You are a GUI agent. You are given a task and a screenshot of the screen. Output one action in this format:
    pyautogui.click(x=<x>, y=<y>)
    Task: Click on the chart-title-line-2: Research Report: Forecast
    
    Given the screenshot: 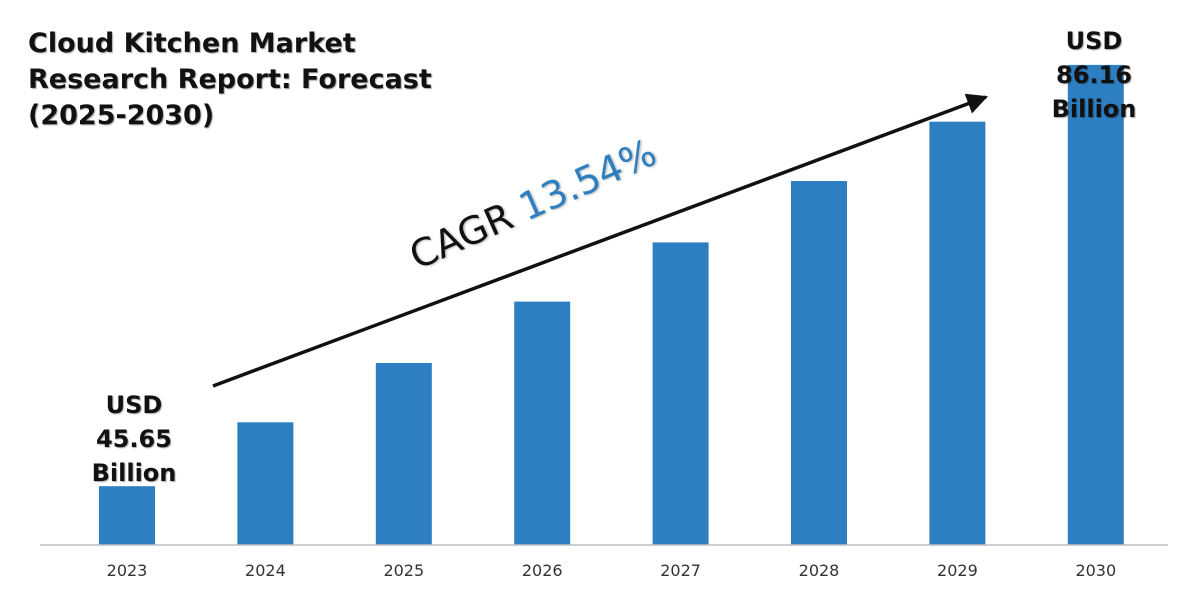 What is the action you would take?
    pyautogui.click(x=230, y=79)
    